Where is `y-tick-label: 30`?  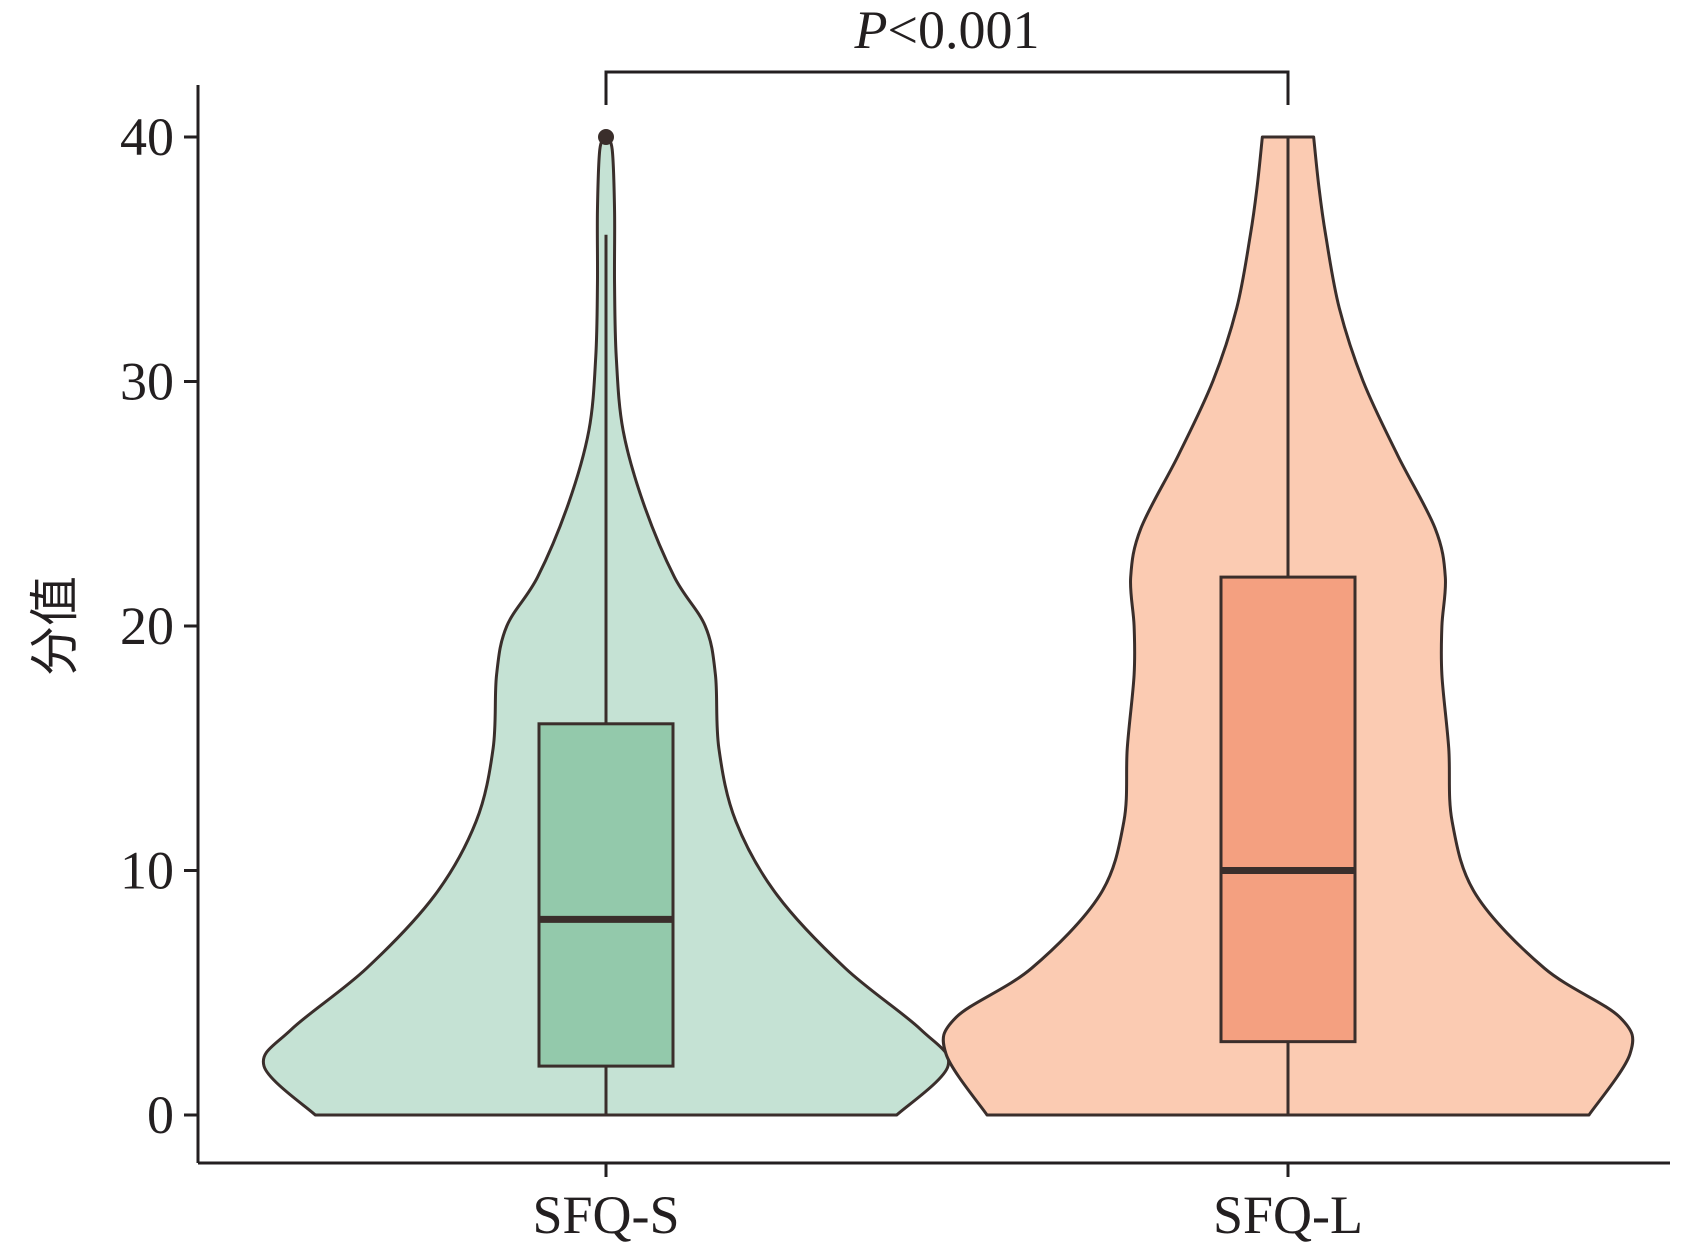
y-tick-label: 30 is located at coordinates (147, 382).